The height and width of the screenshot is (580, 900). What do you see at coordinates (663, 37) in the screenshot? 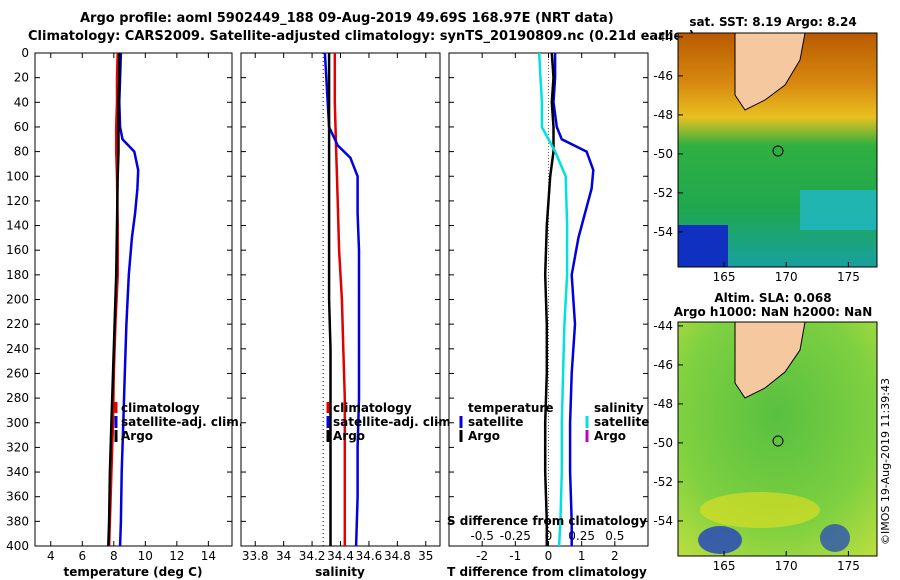
I see `map-y-tick-label: -44` at bounding box center [663, 37].